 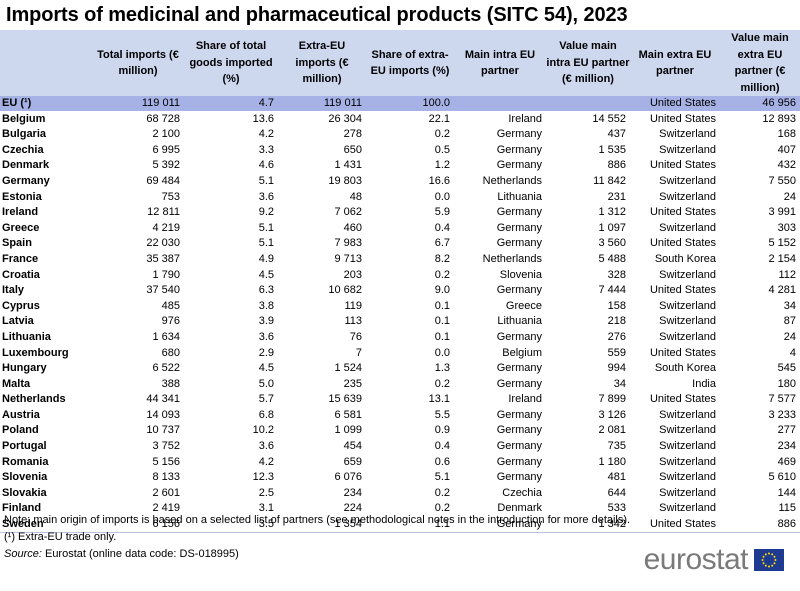 I want to click on table-cell: 407, so click(x=760, y=150).